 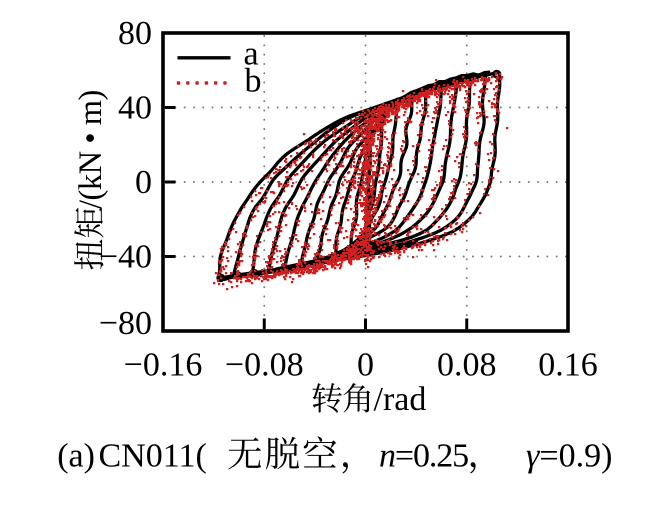 I want to click on svg-text: b, so click(x=253, y=81).